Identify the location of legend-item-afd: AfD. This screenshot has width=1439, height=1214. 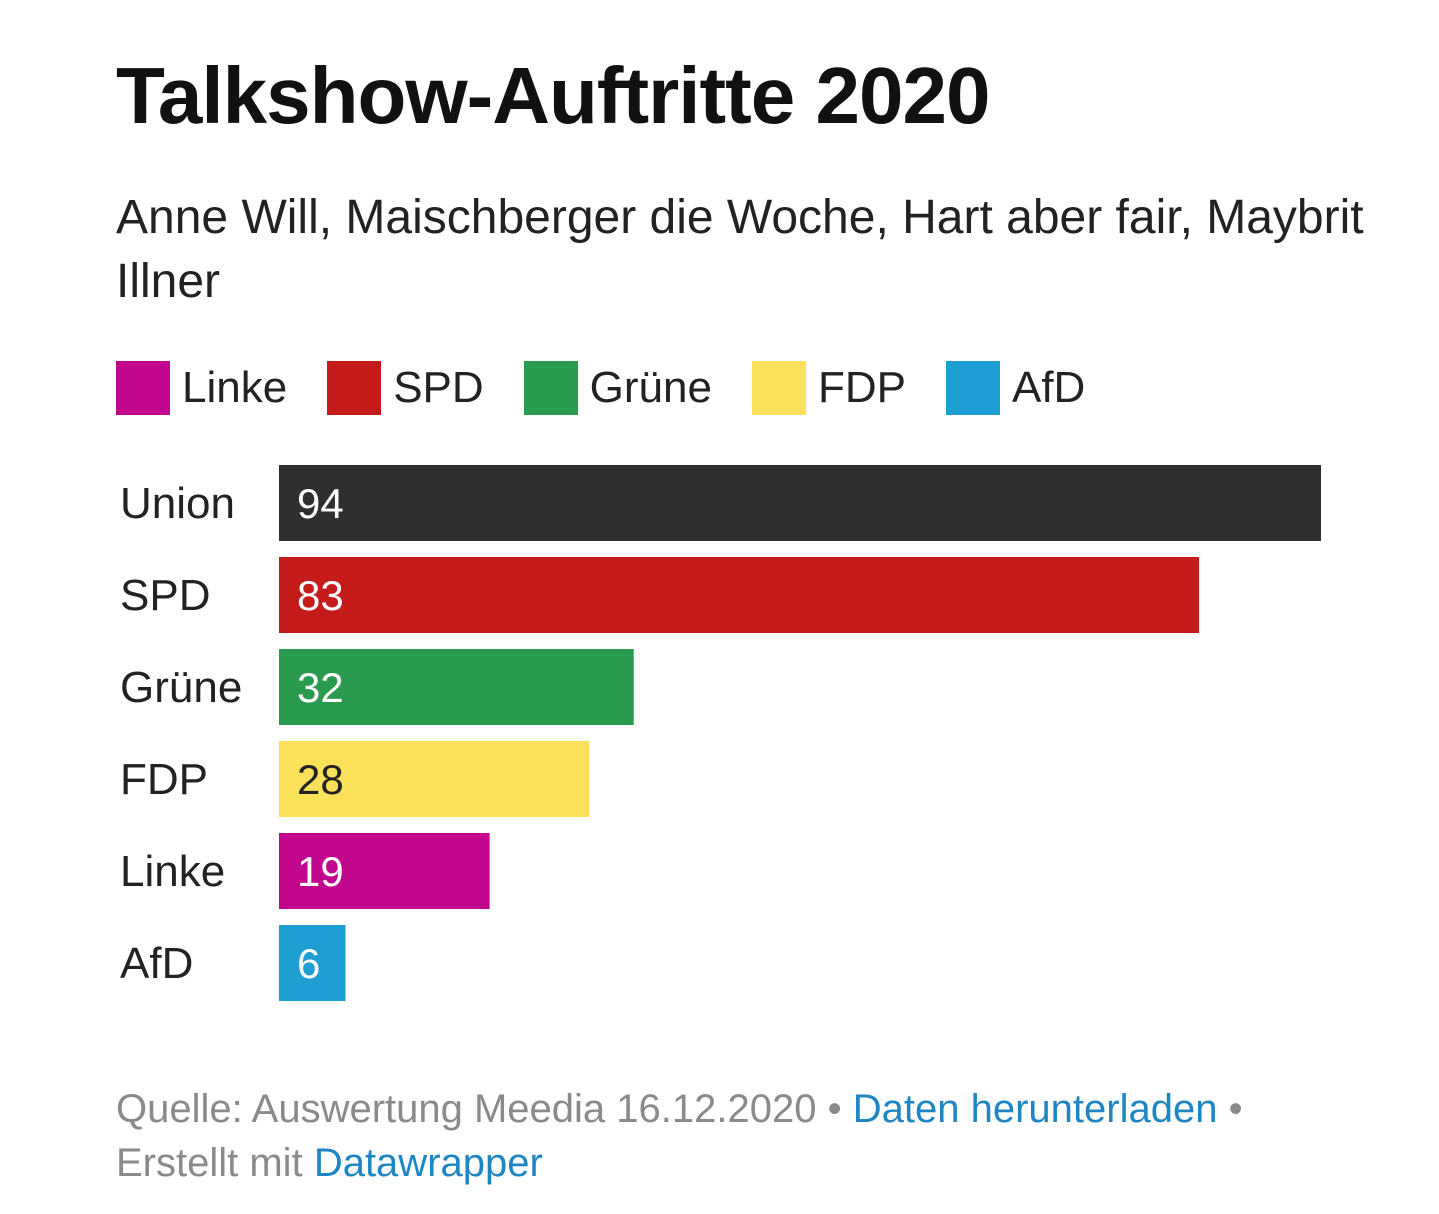
(1015, 388).